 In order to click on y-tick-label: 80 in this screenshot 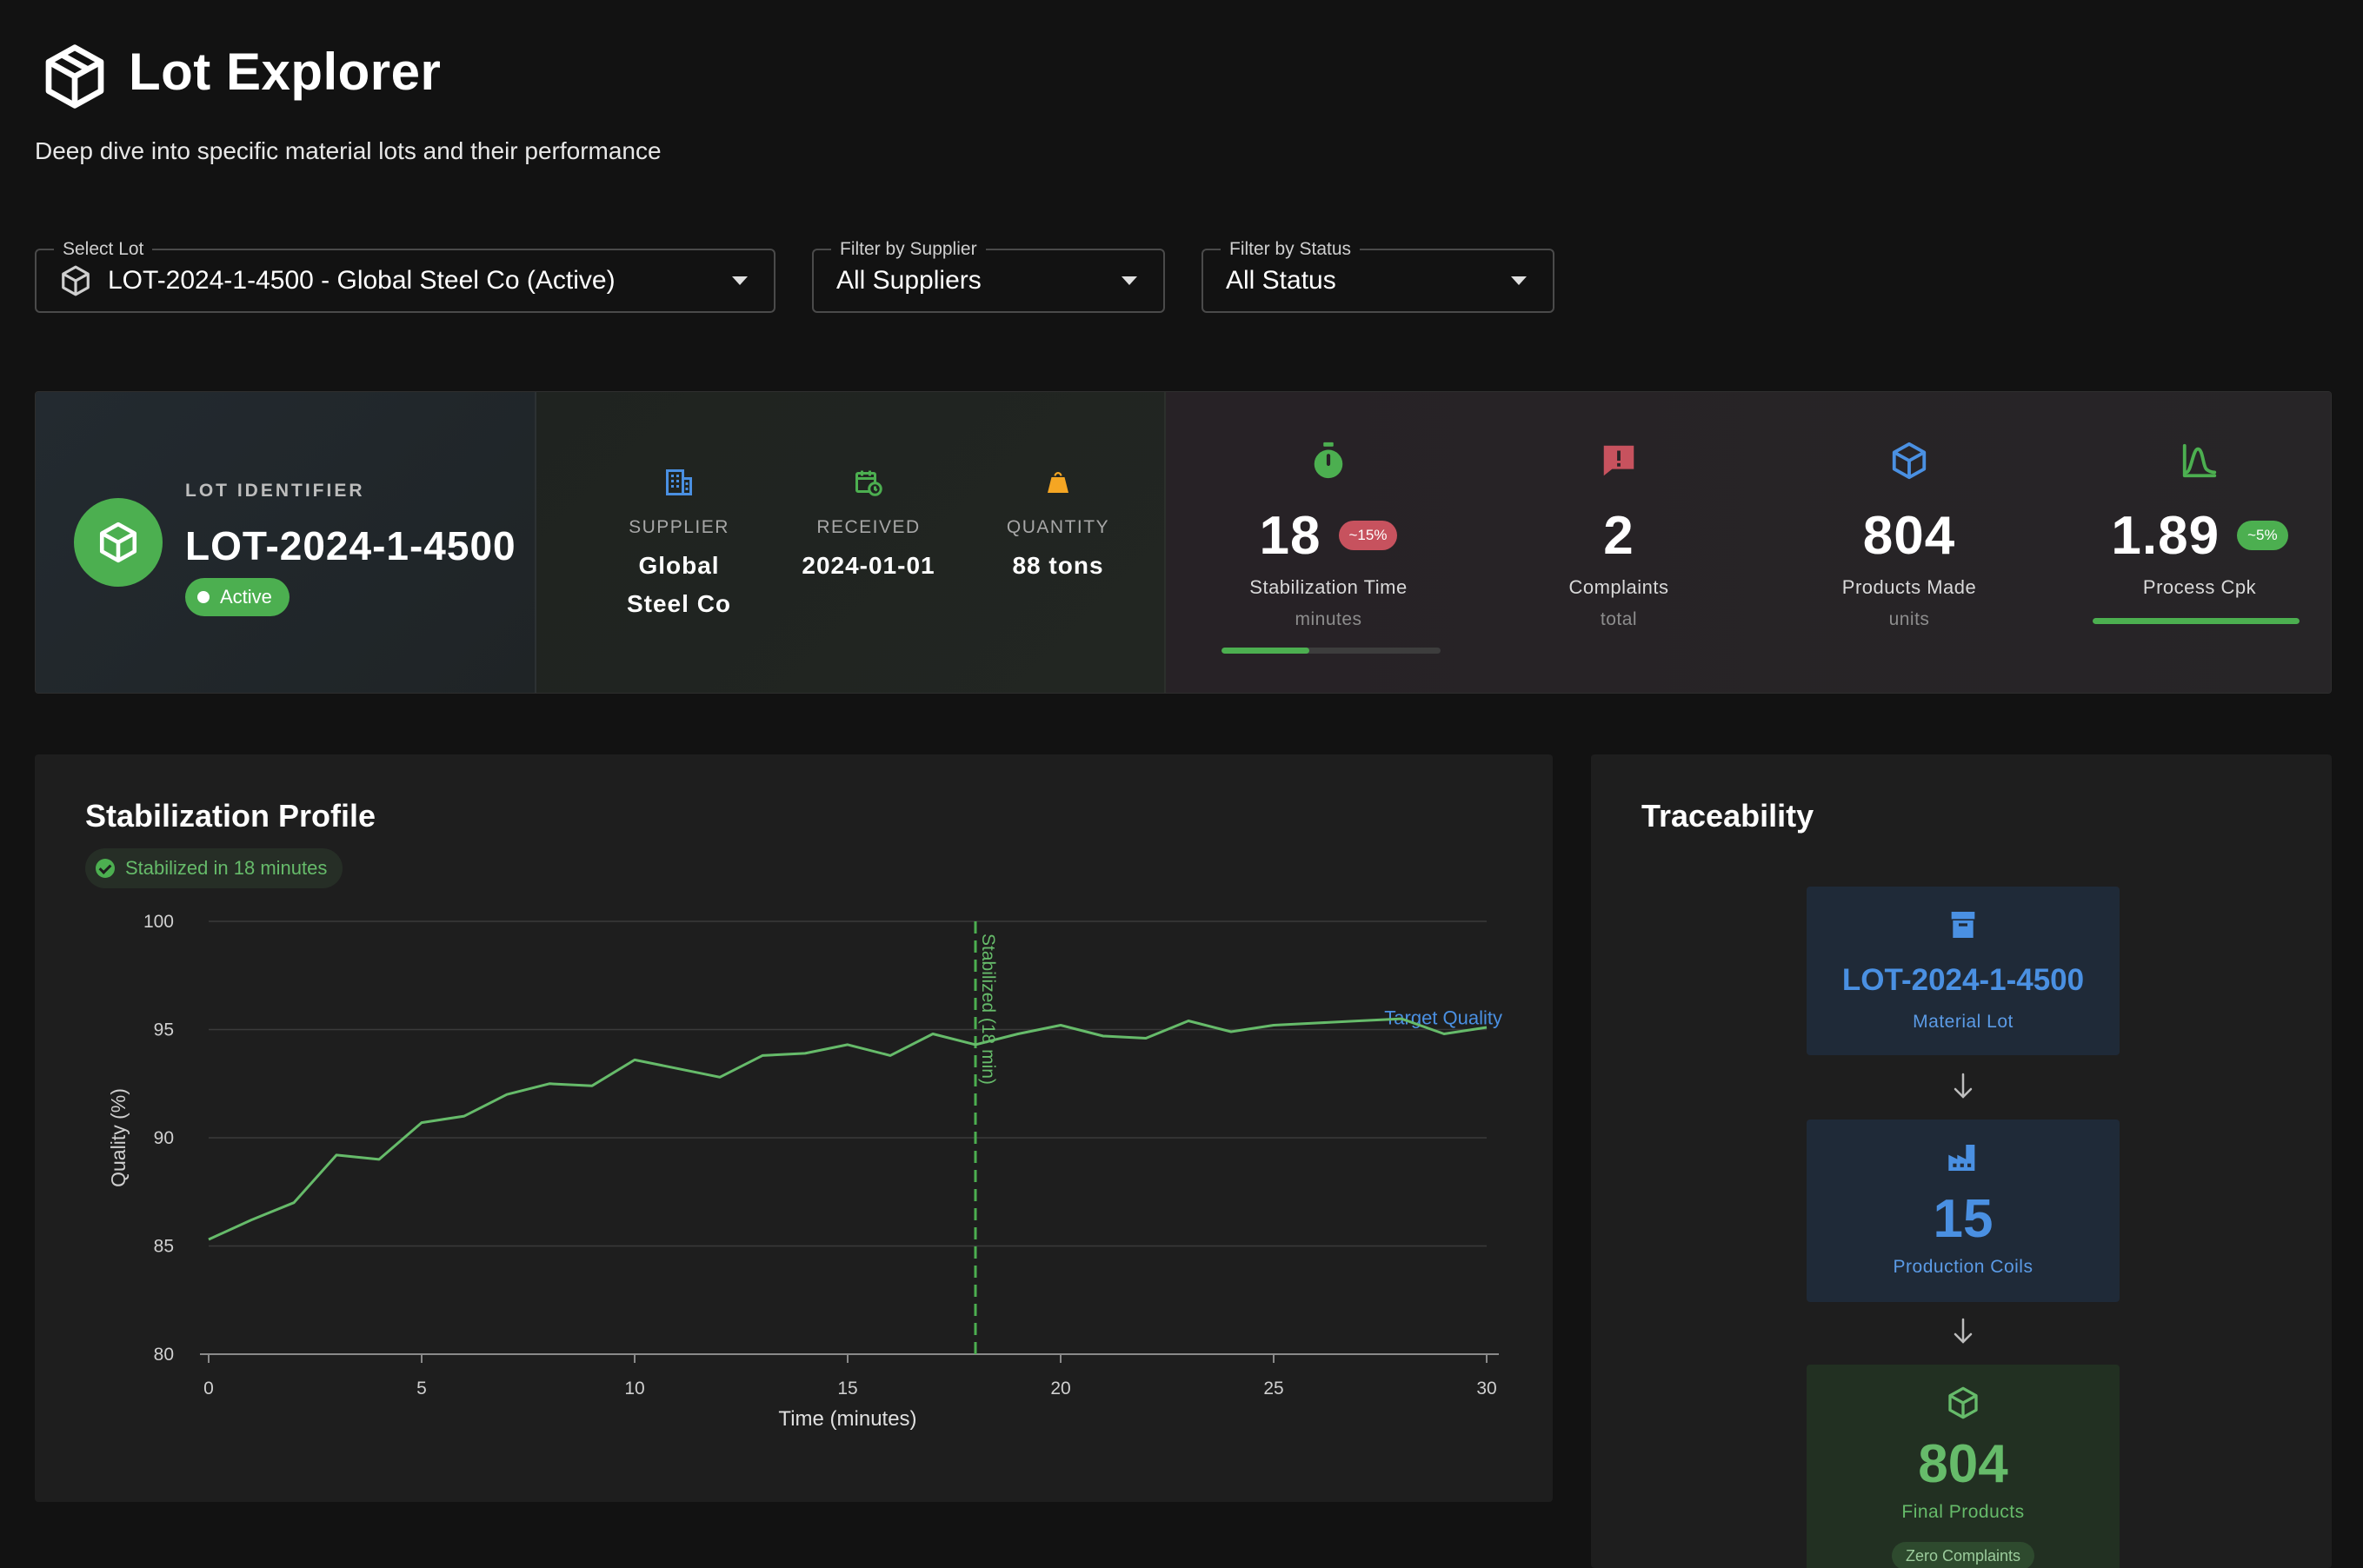, I will do `click(164, 1355)`.